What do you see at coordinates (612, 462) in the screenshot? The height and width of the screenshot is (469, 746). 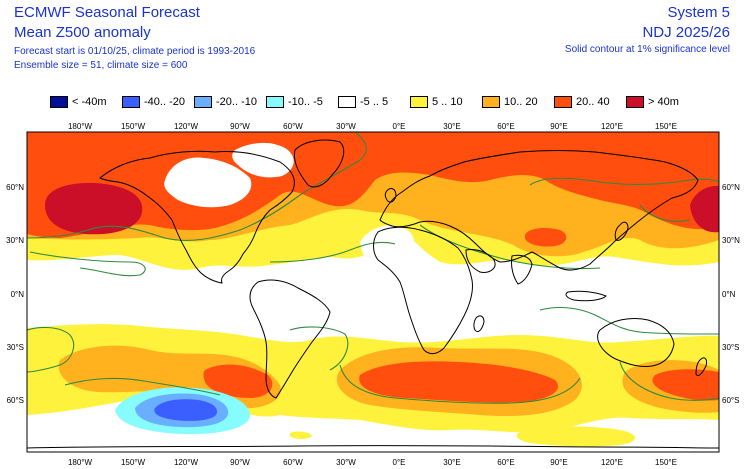 I see `lon-label: 120°E` at bounding box center [612, 462].